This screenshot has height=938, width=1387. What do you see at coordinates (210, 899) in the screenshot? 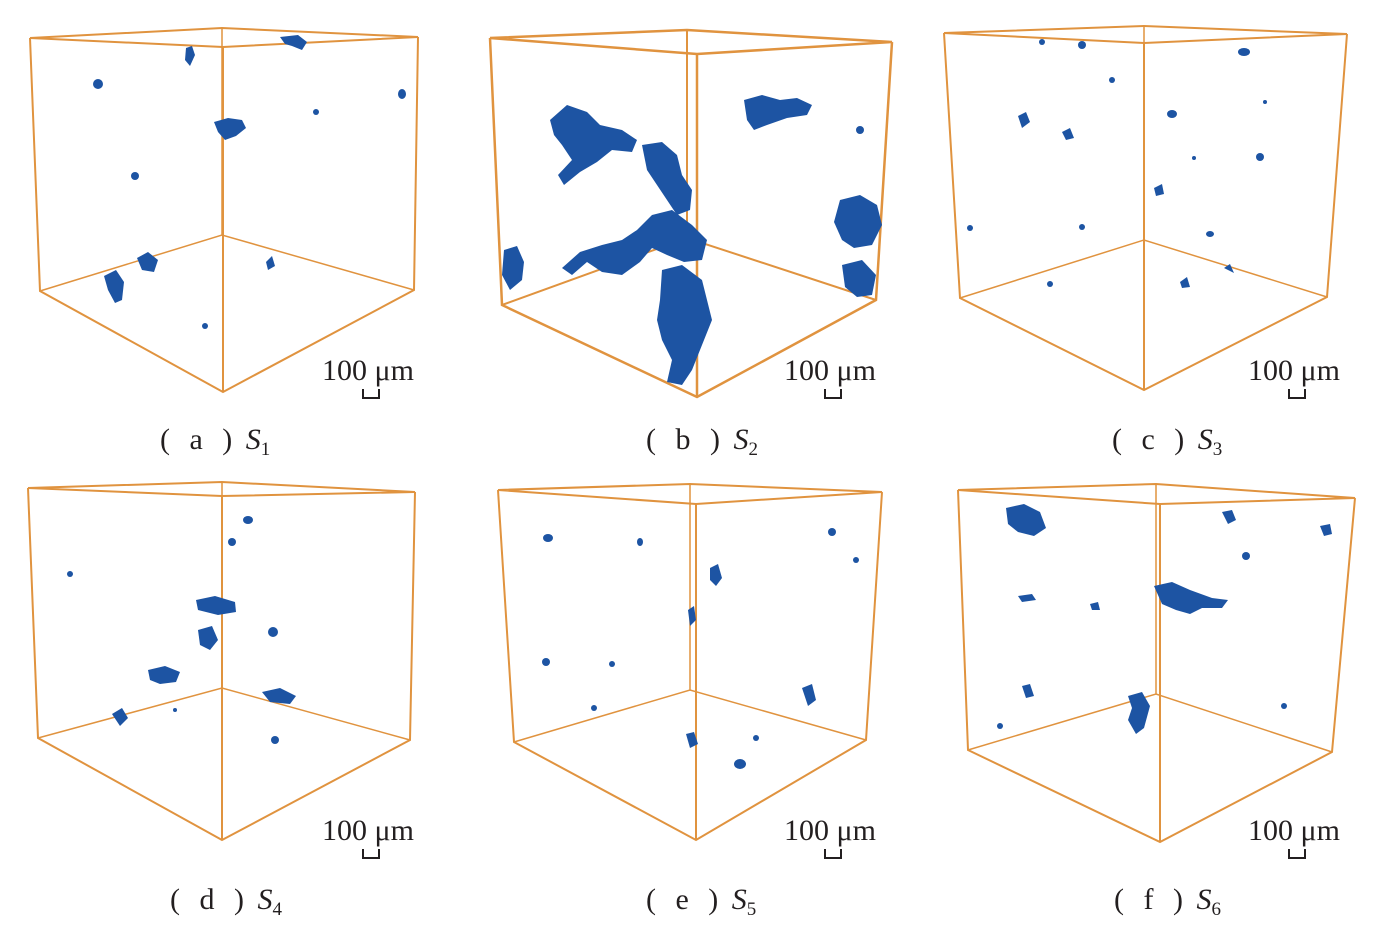
I see `caption-label: ( d )` at bounding box center [210, 899].